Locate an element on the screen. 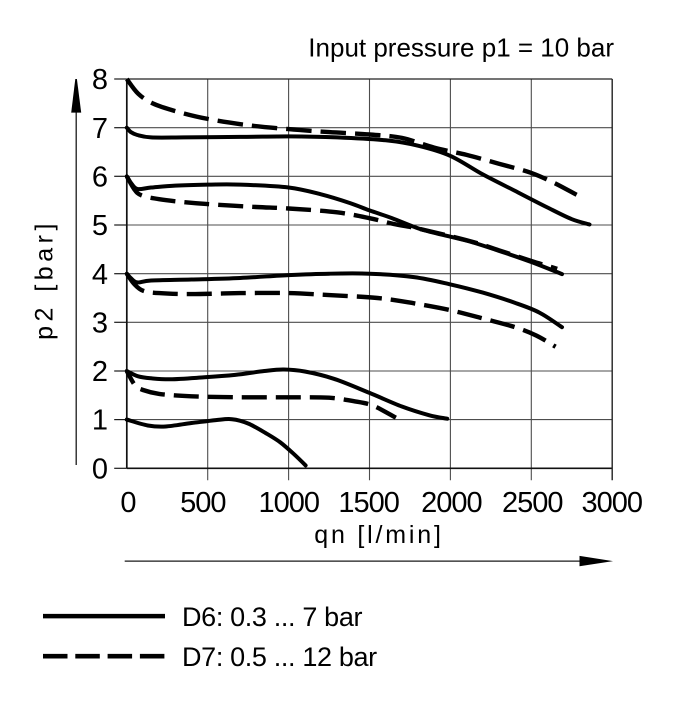  svg-text: 7 is located at coordinates (99, 129).